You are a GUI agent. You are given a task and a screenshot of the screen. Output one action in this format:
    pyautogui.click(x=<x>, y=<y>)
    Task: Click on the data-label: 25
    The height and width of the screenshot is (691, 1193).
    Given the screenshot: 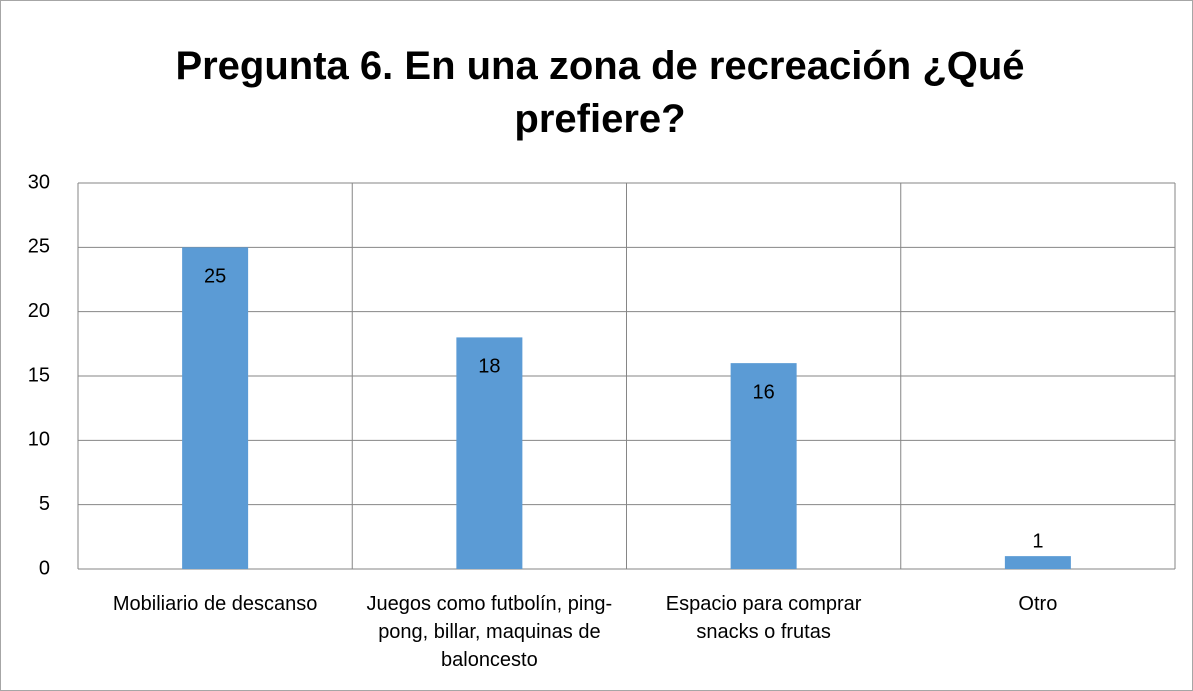 What is the action you would take?
    pyautogui.click(x=215, y=277)
    